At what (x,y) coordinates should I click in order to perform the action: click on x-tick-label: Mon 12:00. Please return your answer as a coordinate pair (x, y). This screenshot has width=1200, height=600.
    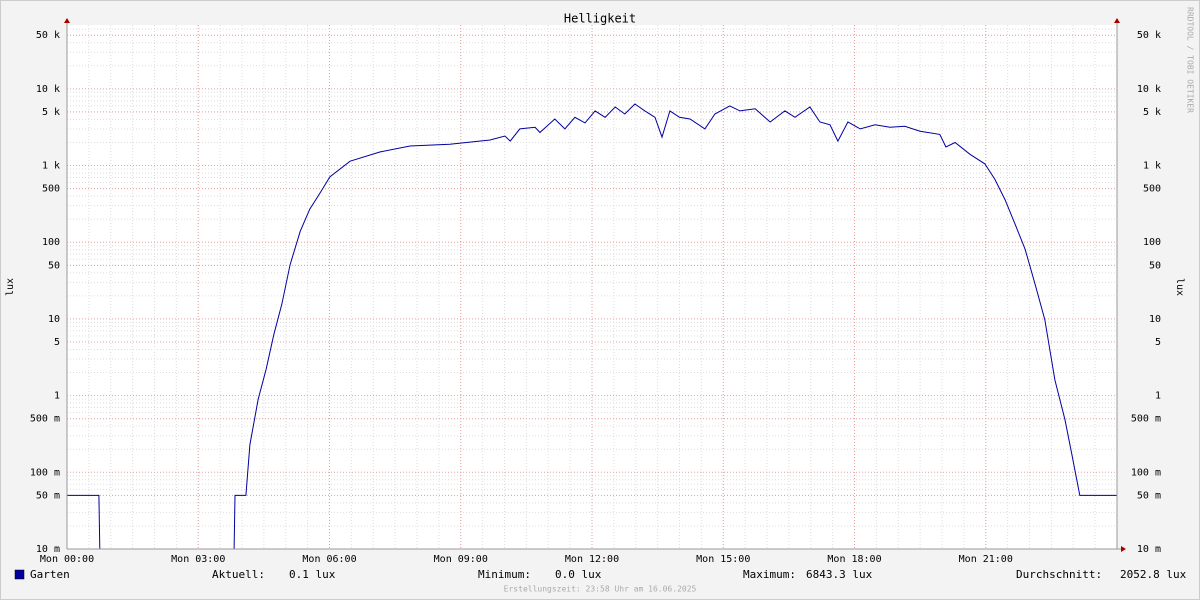
    Looking at the image, I should click on (592, 559).